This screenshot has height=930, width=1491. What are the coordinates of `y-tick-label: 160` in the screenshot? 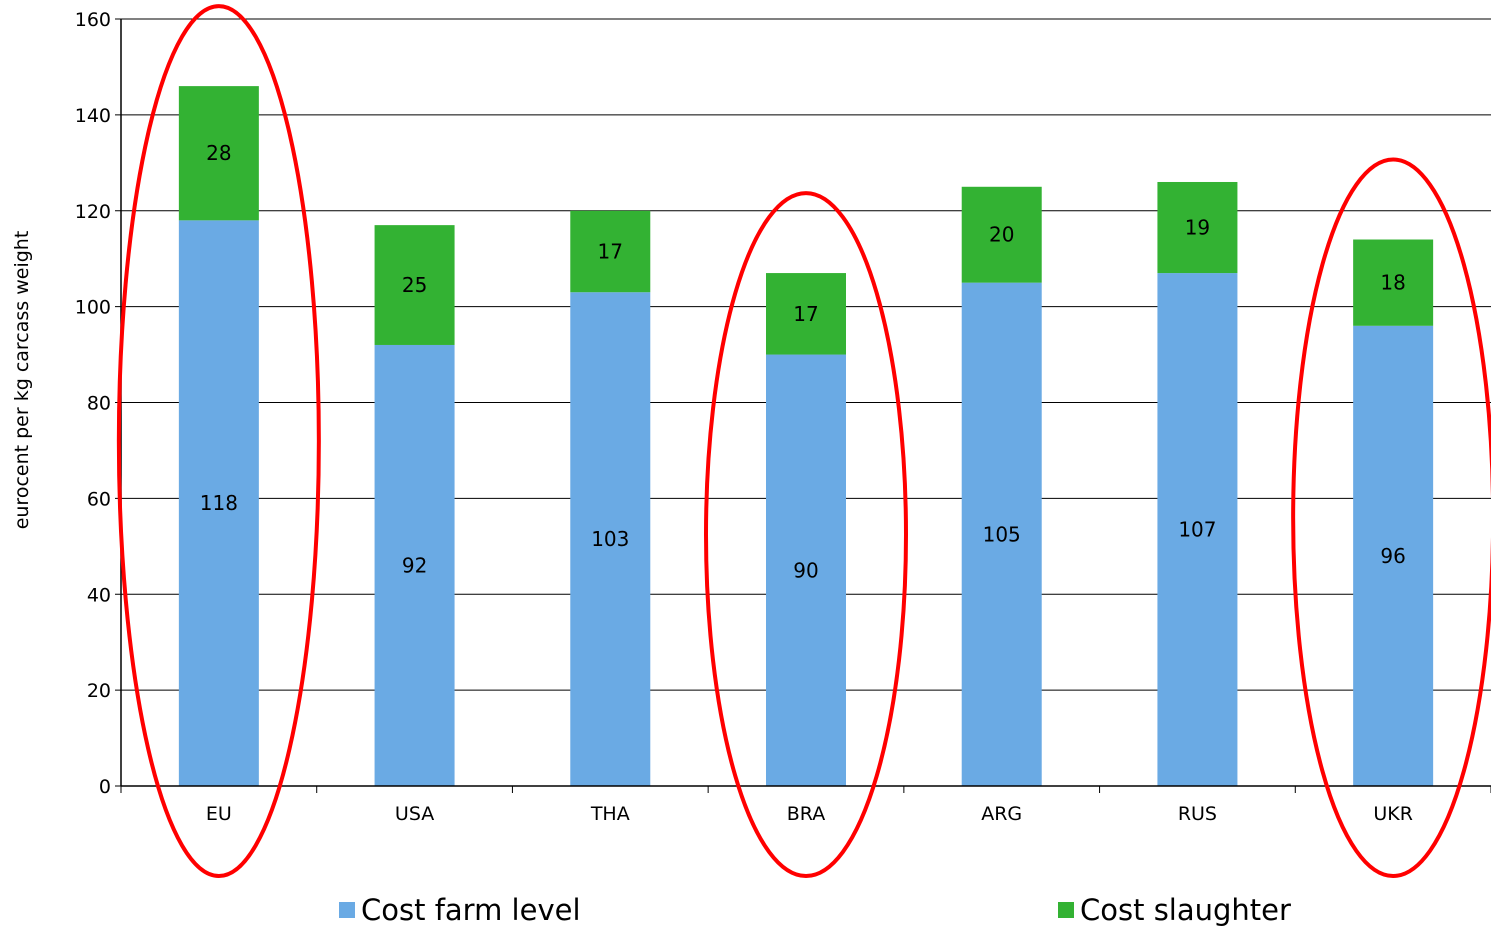 It's located at (93, 20).